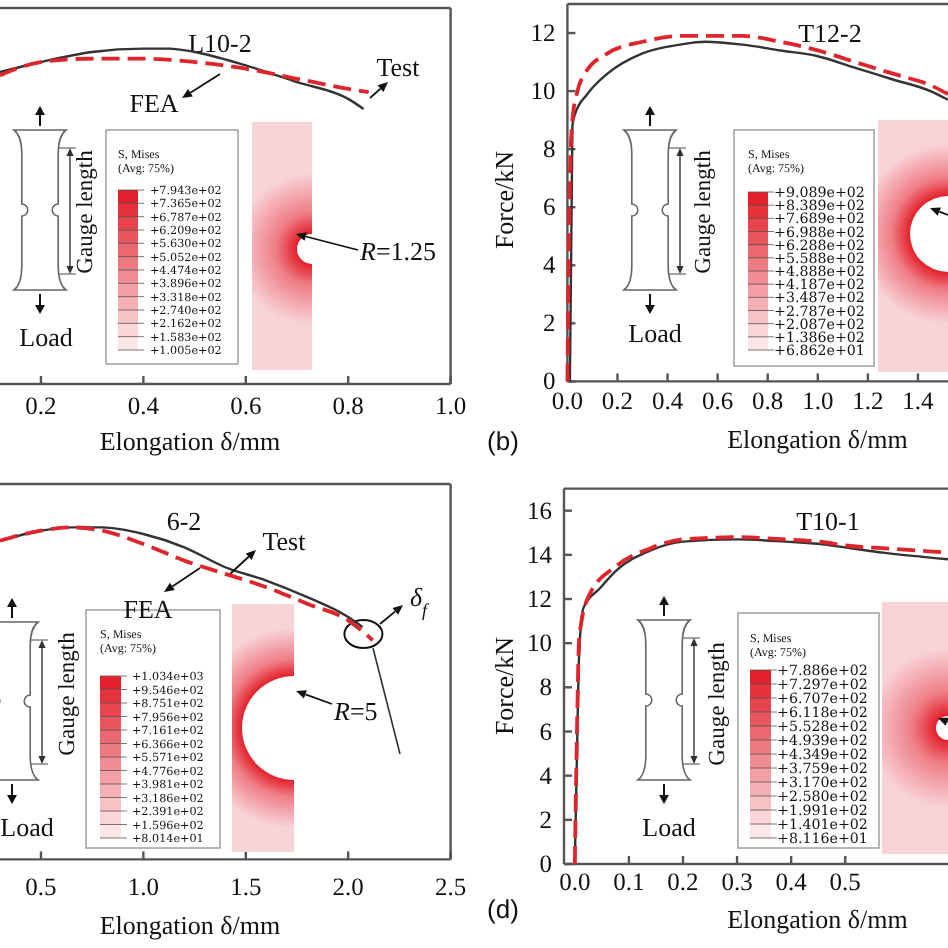 This screenshot has width=948, height=948. Describe the element at coordinates (348, 887) in the screenshot. I see `x-tick-label: 2.0` at that location.